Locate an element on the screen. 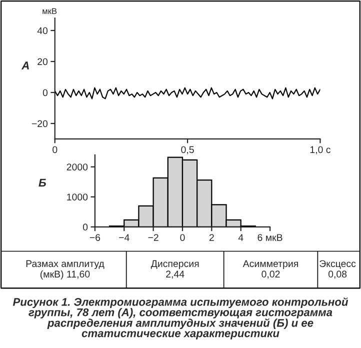 This screenshot has width=361, height=348. x-tick-label: −2 is located at coordinates (153, 237).